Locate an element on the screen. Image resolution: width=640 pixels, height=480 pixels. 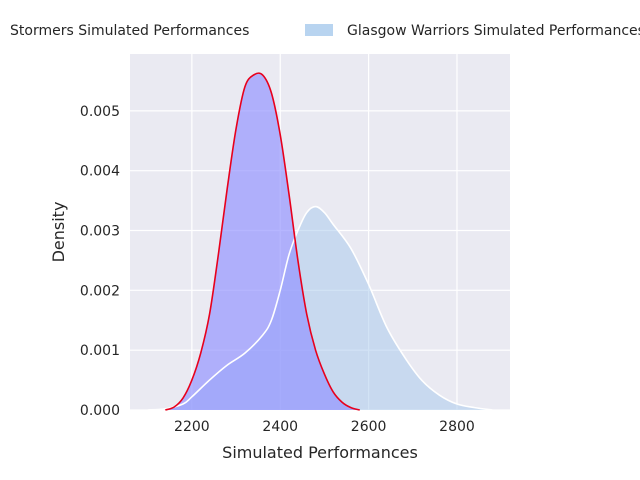
x-axis-label: Simulated Performances is located at coordinates (320, 452).